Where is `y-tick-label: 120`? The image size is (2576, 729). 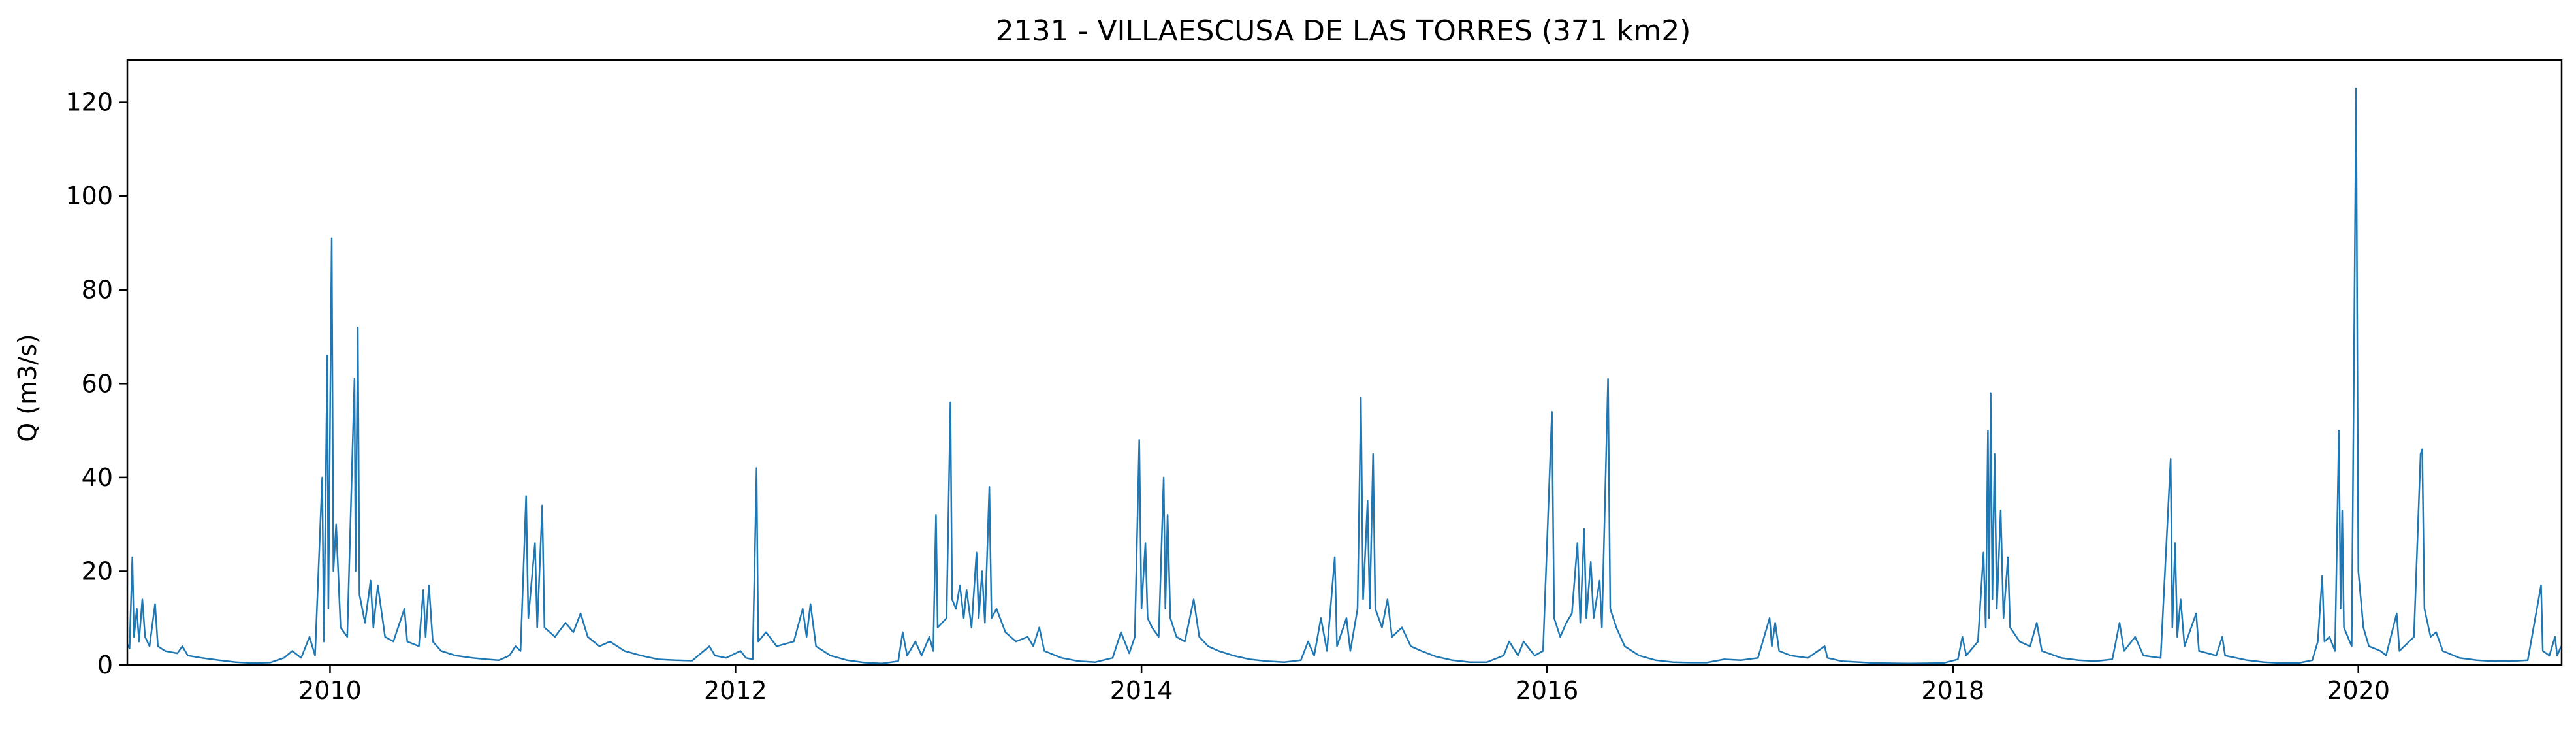 y-tick-label: 120 is located at coordinates (89, 102).